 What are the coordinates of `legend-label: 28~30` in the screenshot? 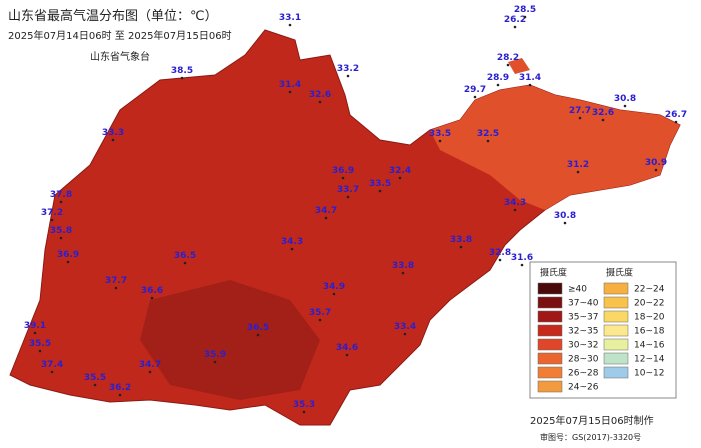 It's located at (583, 360).